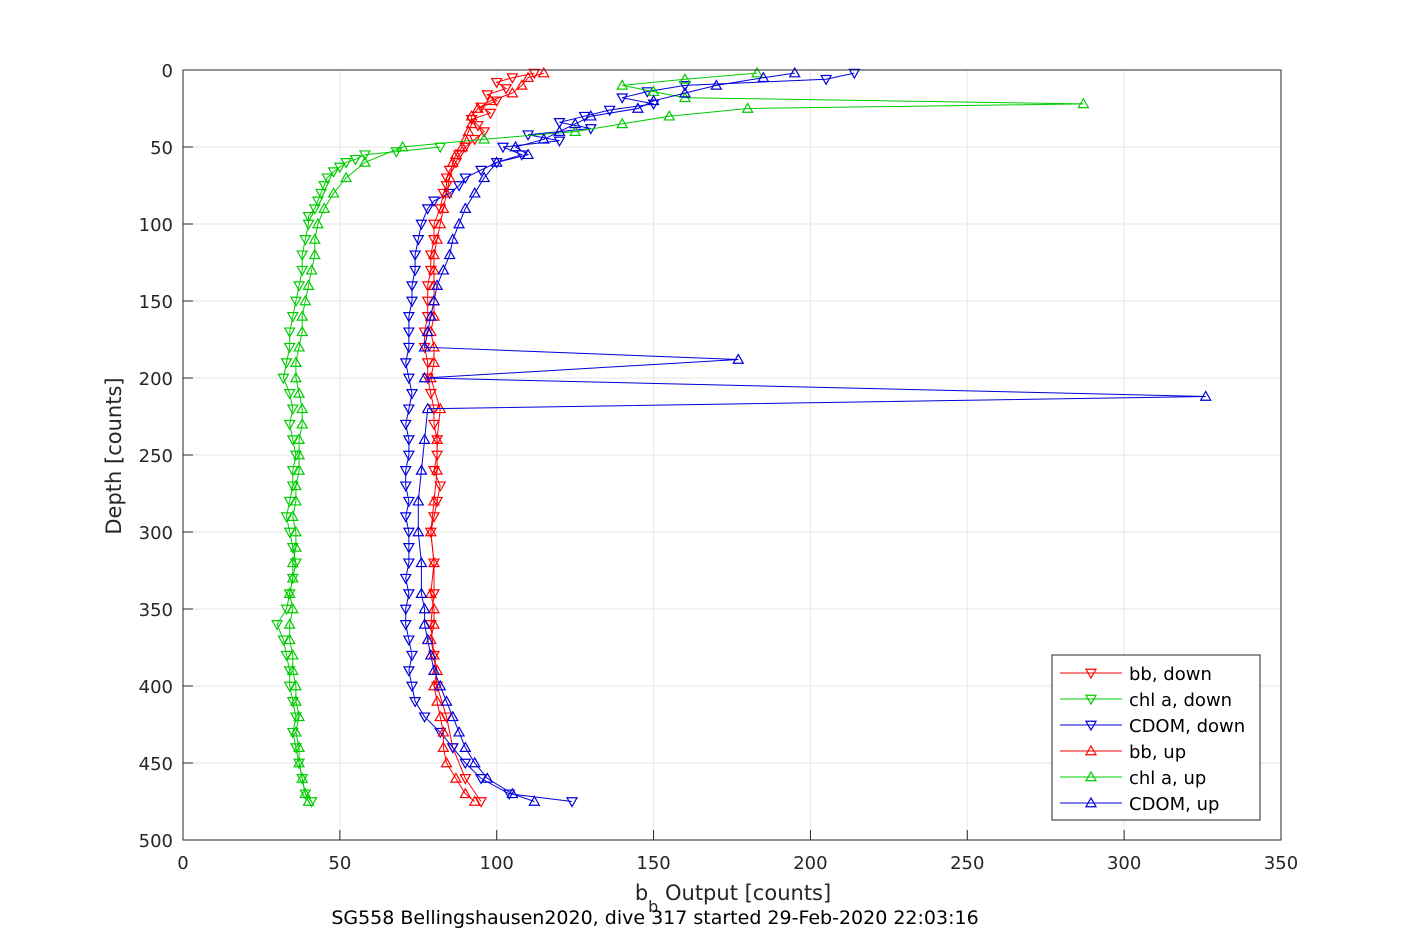 This screenshot has width=1417, height=945. Describe the element at coordinates (653, 863) in the screenshot. I see `x-tick-label: 150` at that location.